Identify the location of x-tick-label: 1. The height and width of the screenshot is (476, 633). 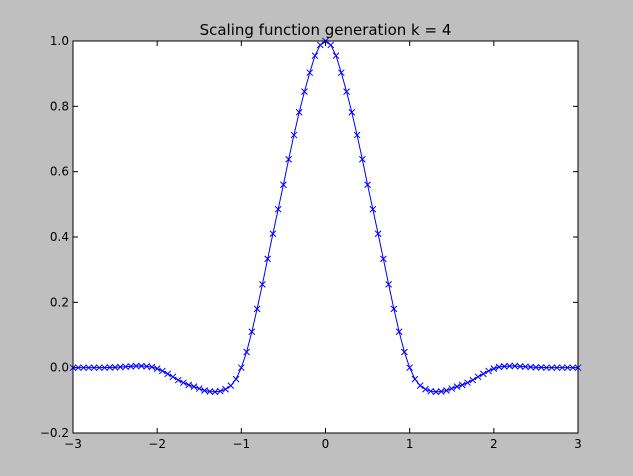
(410, 444).